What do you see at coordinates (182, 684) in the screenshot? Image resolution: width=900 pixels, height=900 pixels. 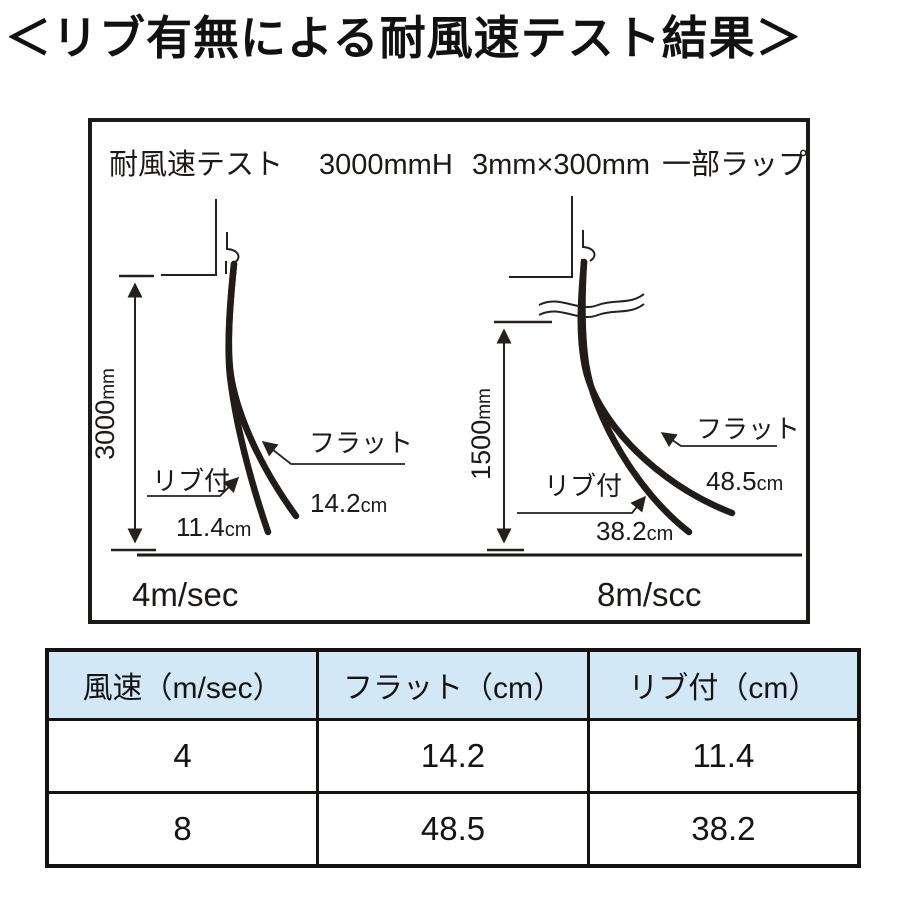 I see `col-header-wind-speed: 風速（m/sec）` at bounding box center [182, 684].